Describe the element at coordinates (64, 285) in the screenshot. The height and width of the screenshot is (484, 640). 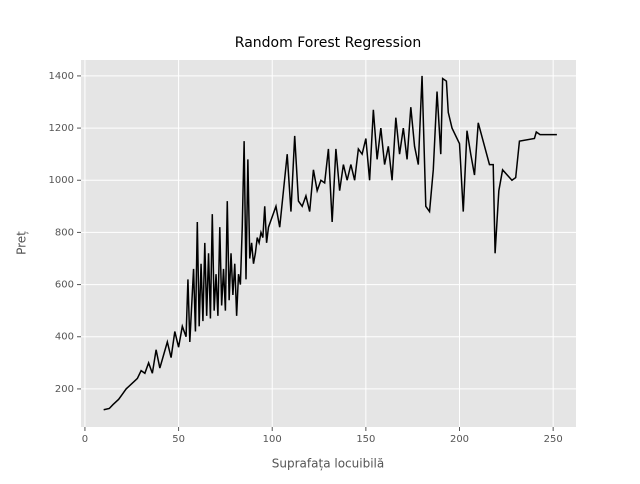
I see `y-tick-label: 600` at that location.